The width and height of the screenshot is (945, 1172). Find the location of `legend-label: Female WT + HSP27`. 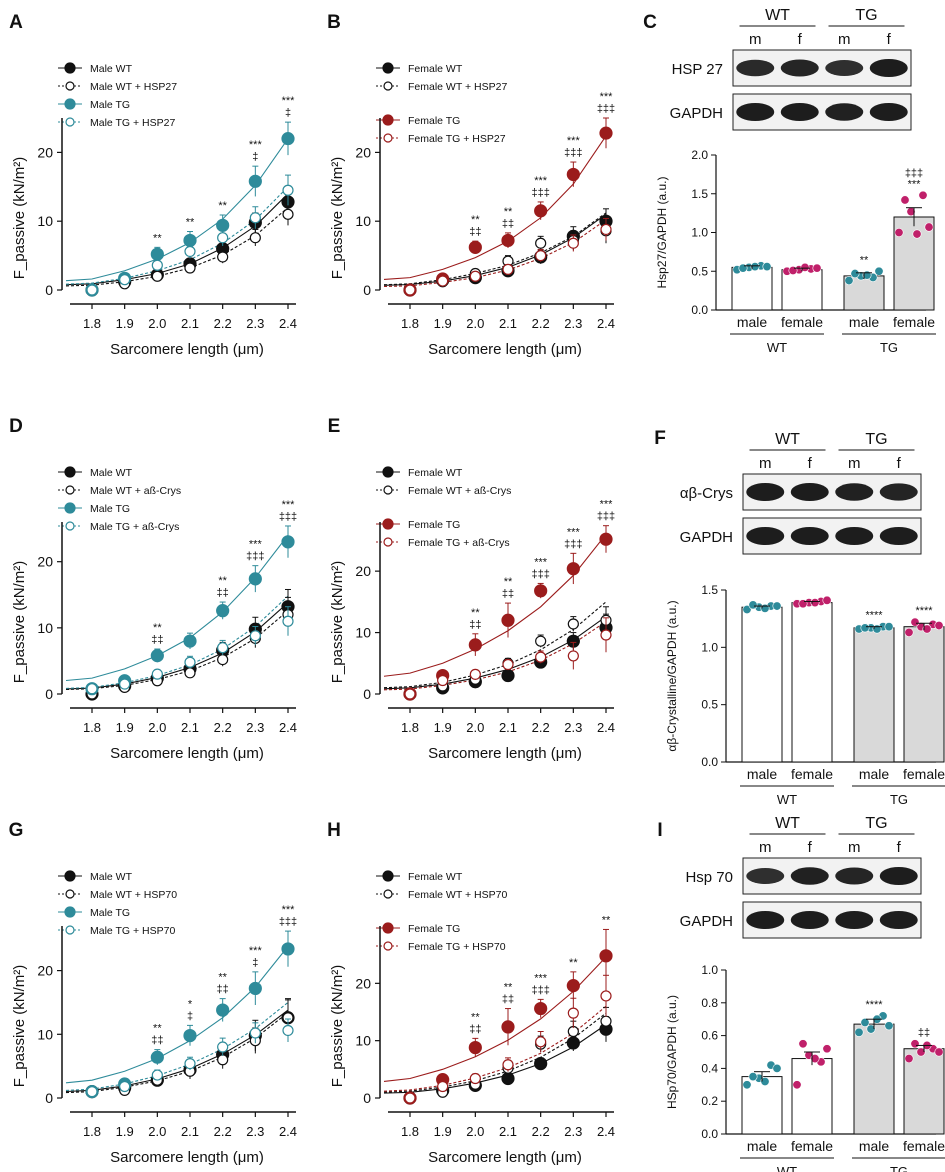

legend-label: Female WT + HSP27 is located at coordinates (457, 87).